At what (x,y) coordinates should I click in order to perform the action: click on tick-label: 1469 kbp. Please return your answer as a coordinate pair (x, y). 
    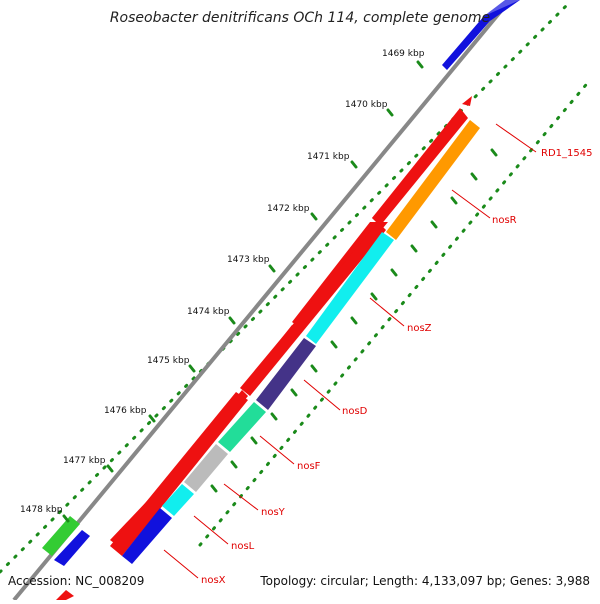
    Looking at the image, I should click on (403, 54).